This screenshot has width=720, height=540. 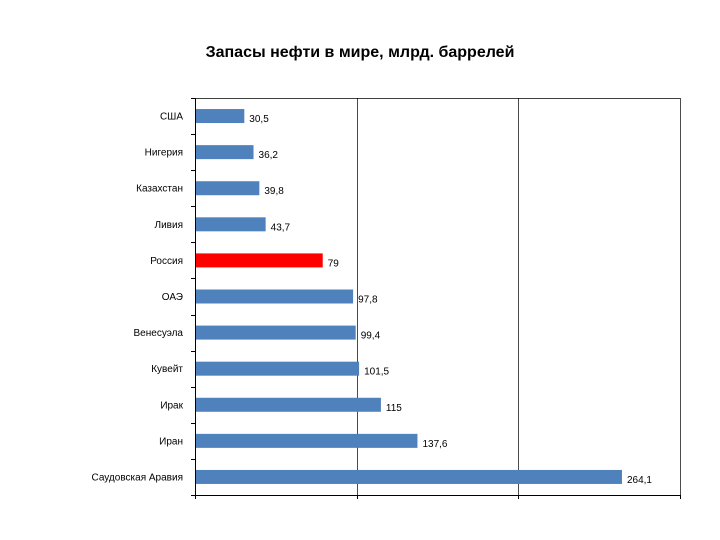 What do you see at coordinates (167, 369) in the screenshot?
I see `category-label-7: Кувейт` at bounding box center [167, 369].